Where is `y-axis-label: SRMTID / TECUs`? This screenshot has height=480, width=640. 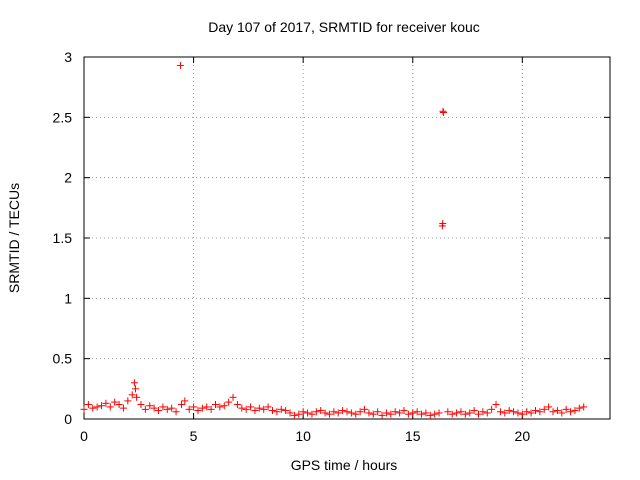 y-axis-label: SRMTID / TECUs is located at coordinates (14, 238).